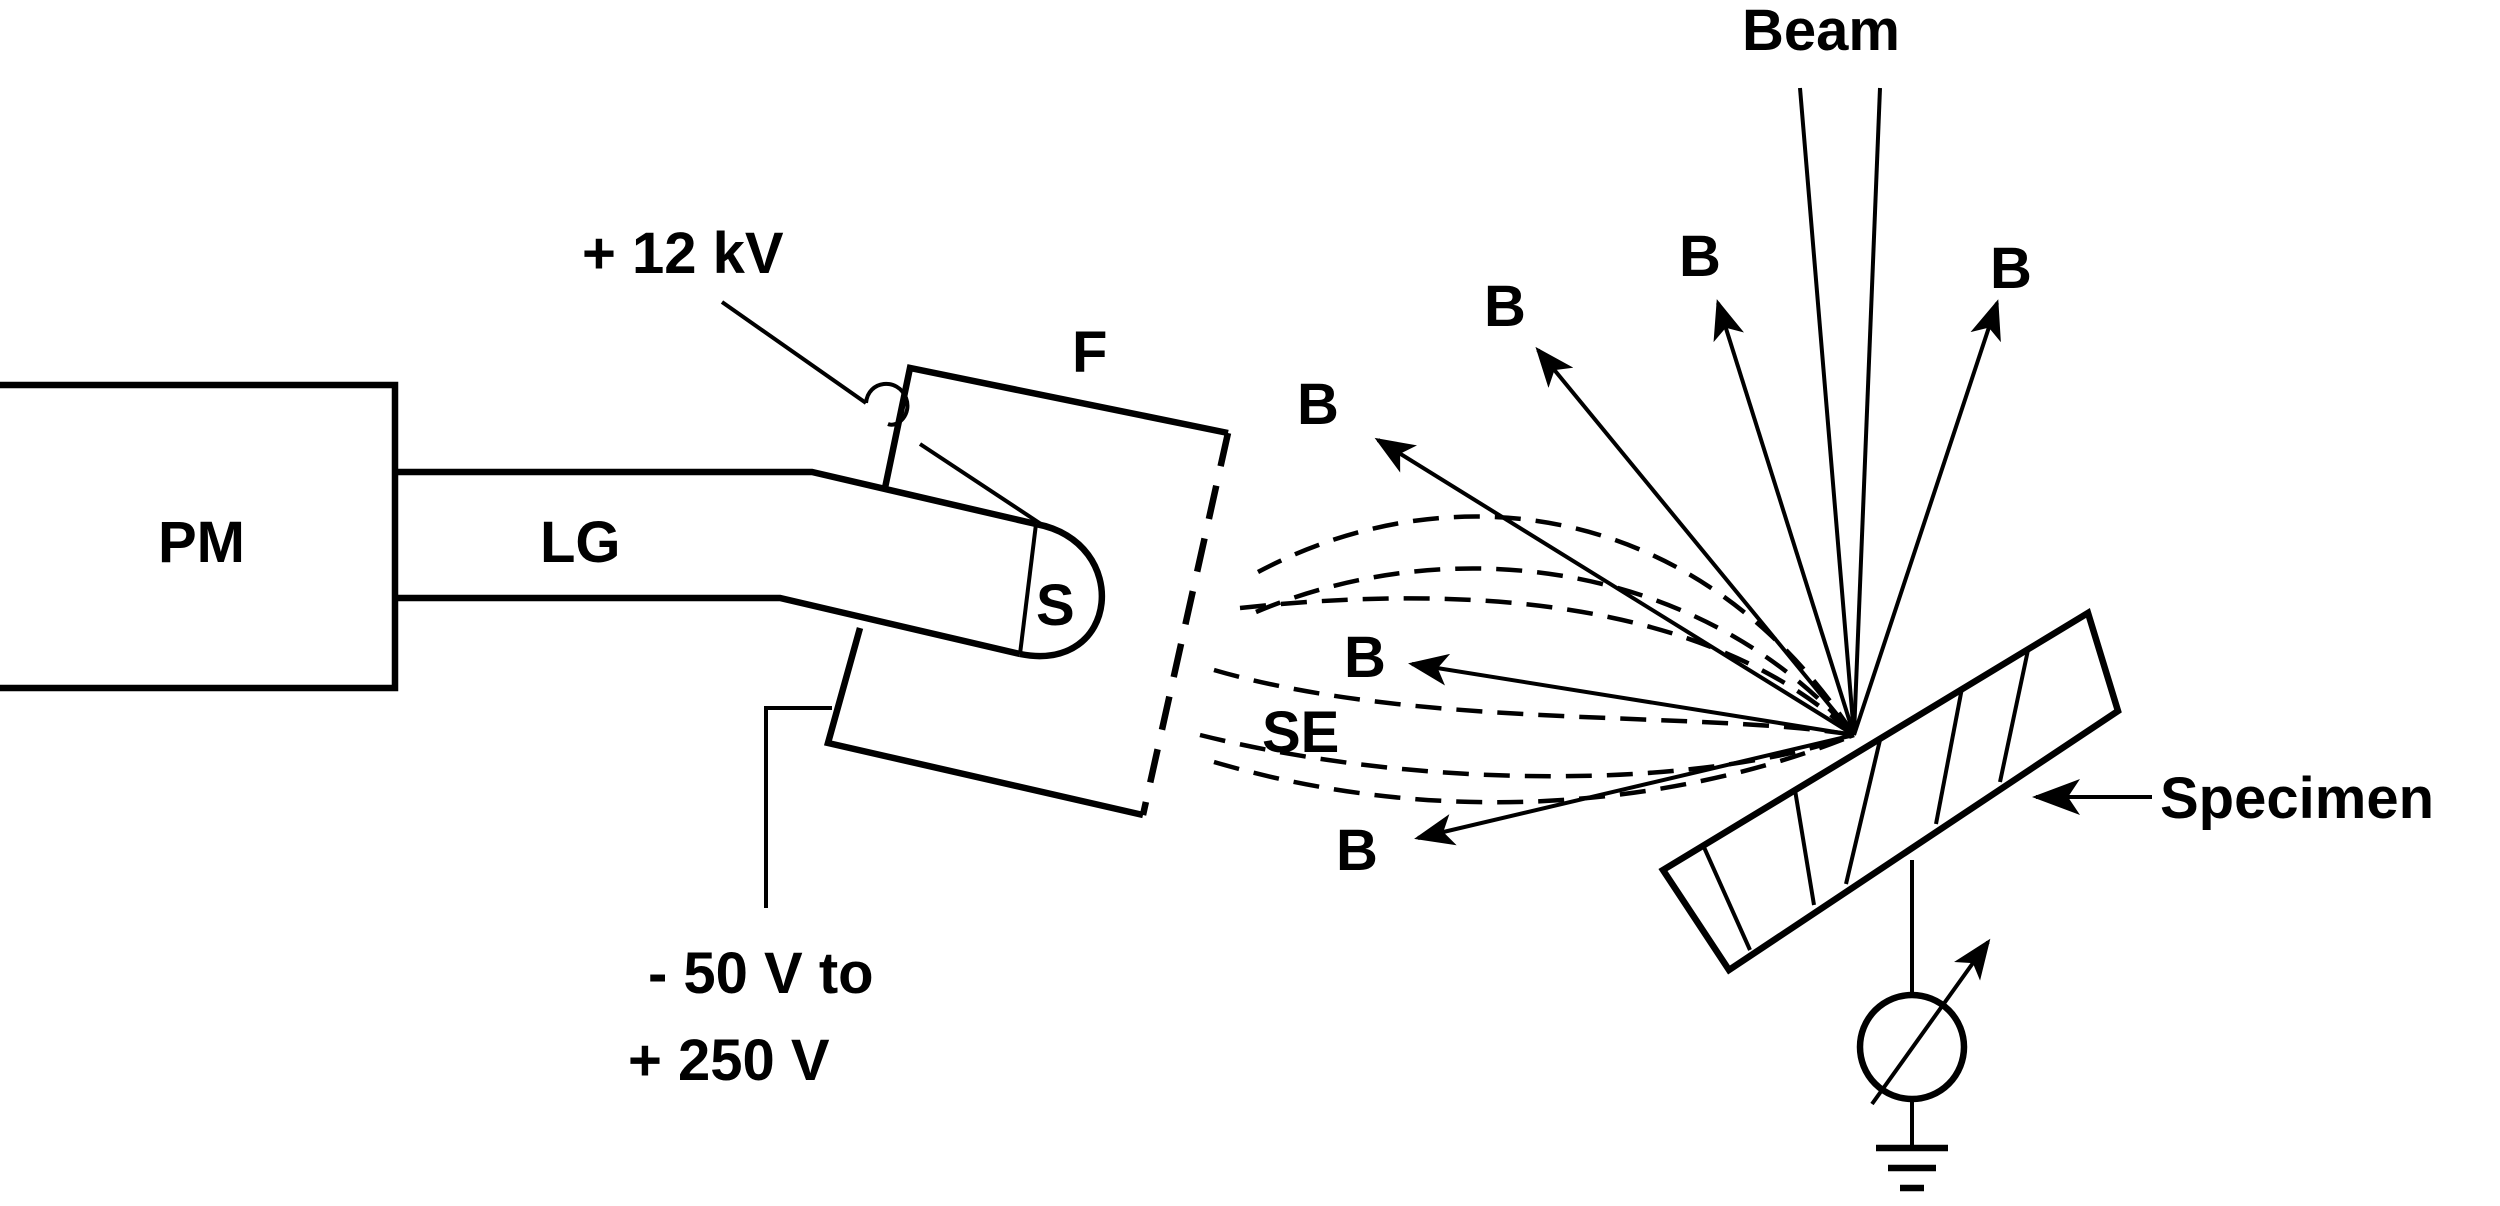 The height and width of the screenshot is (1206, 2500). I want to click on cage-bias-lead: - 50 V to + 250 V, so click(751, 899).